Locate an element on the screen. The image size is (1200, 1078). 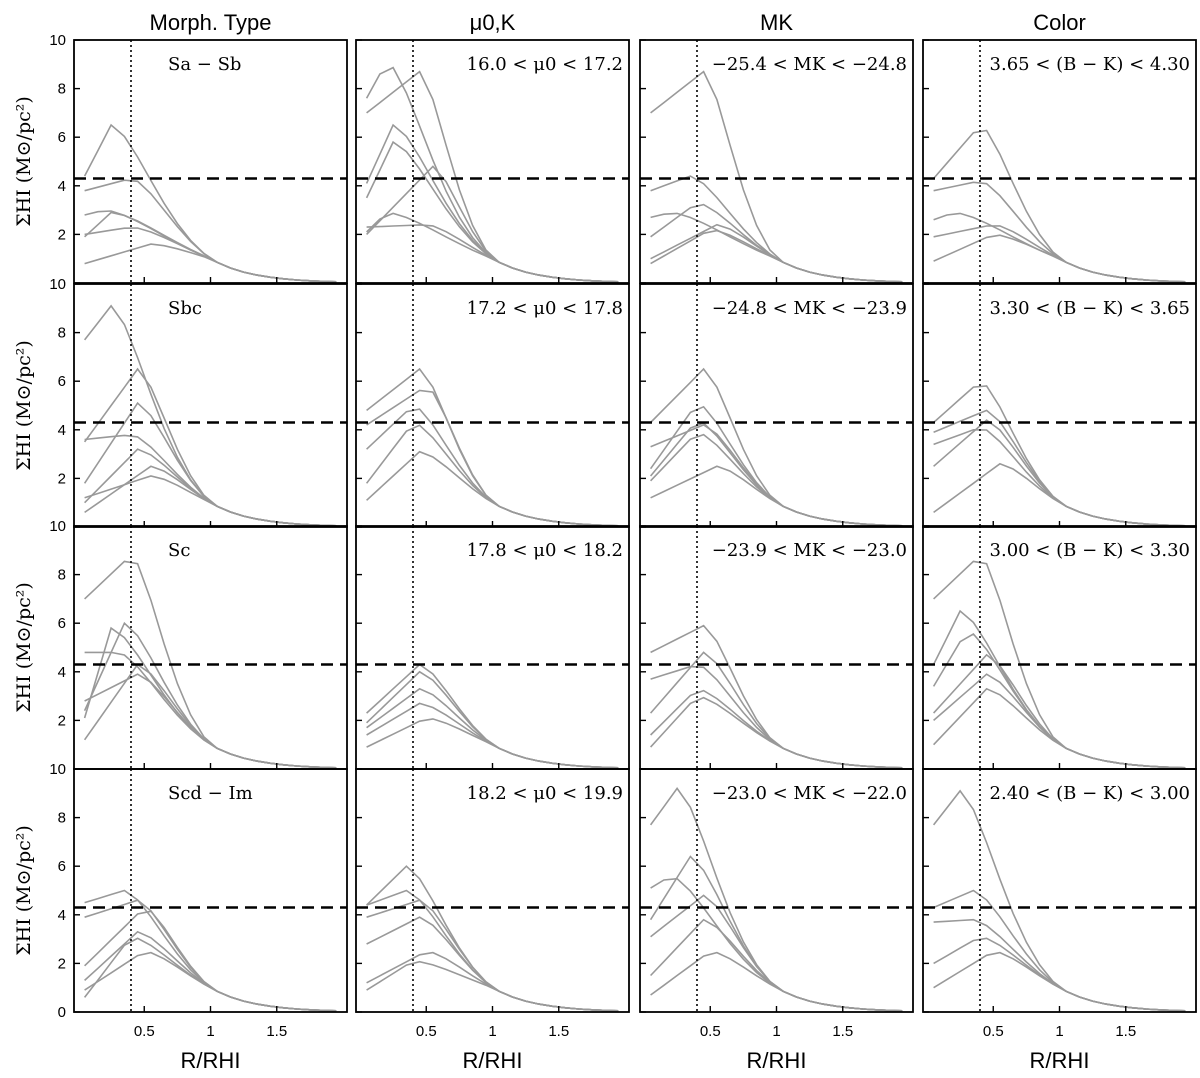
y-tick-label-0-3: 6 is located at coordinates (62, 137).